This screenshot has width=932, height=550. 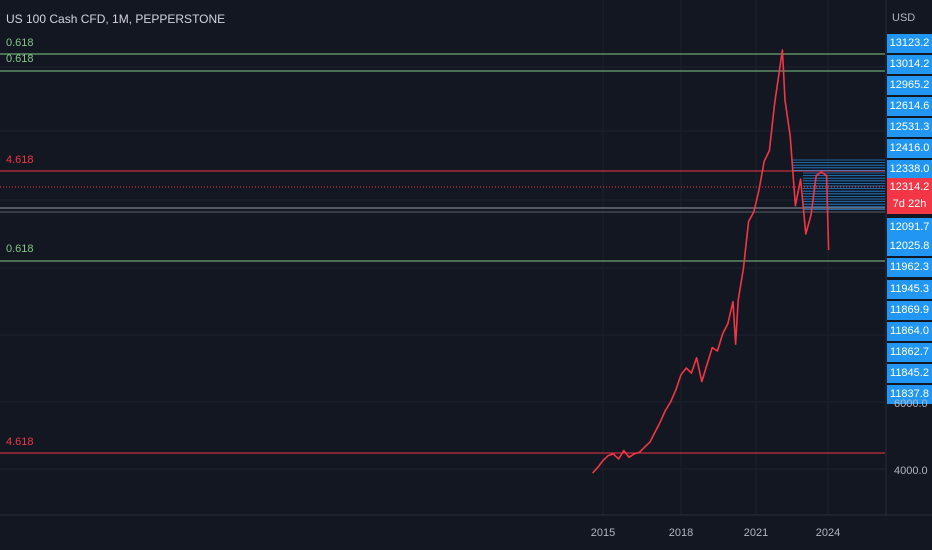 I want to click on price-tag: 13123.2, so click(x=909, y=43).